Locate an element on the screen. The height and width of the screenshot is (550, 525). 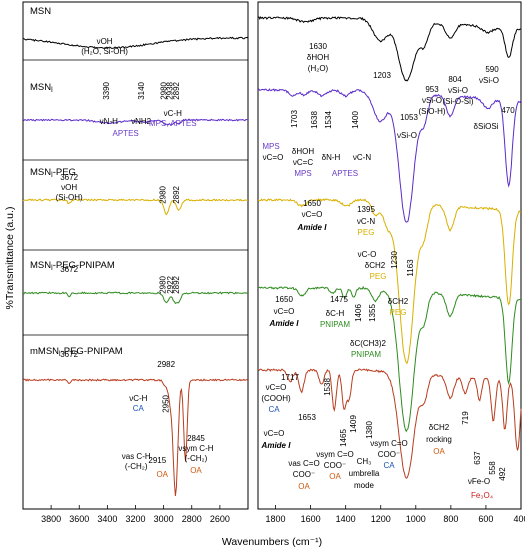
peak-annotation: (SiO-H) is located at coordinates (431, 111).